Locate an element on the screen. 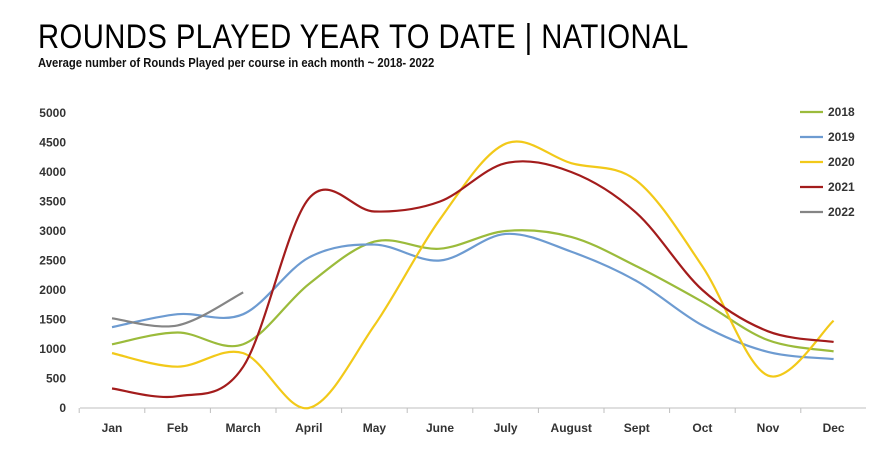 The width and height of the screenshot is (894, 450). y-tick-label: 3000 is located at coordinates (52, 231).